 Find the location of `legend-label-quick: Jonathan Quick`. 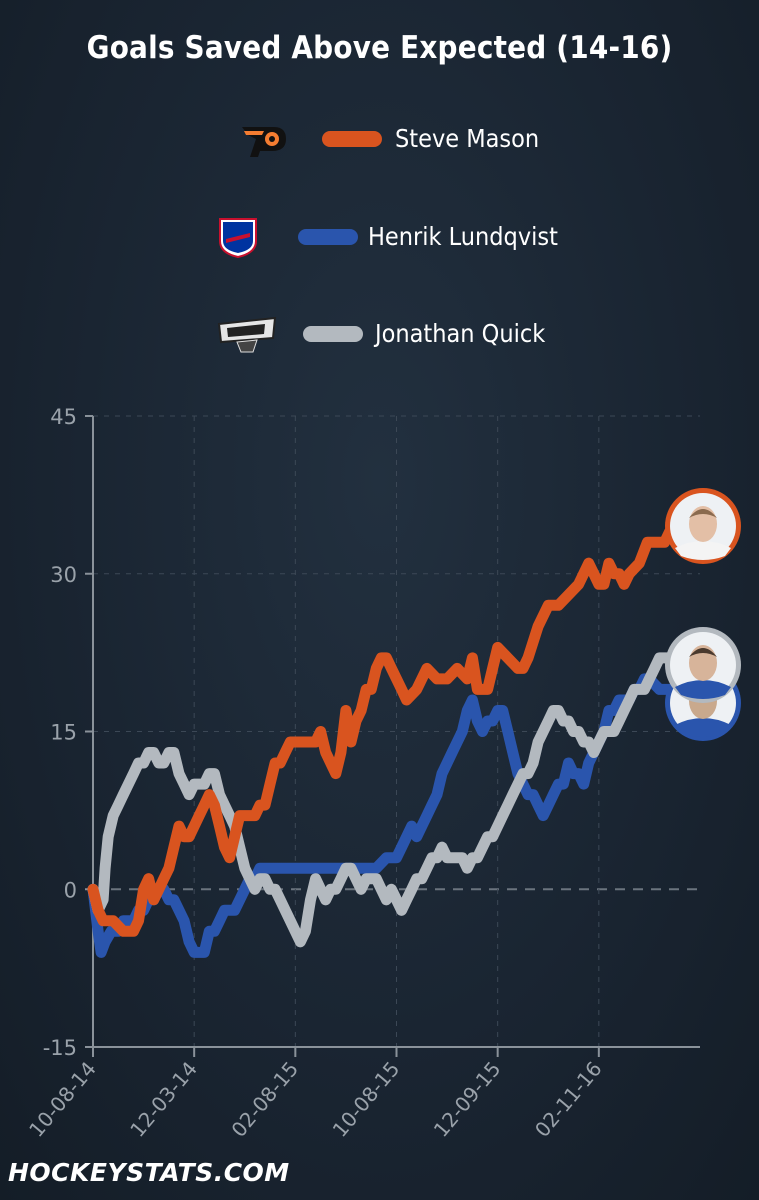

legend-label-quick: Jonathan Quick is located at coordinates (460, 333).